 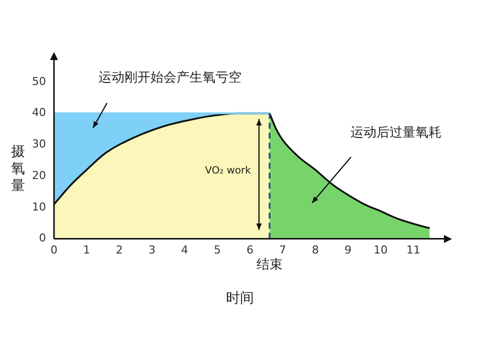 I want to click on annotation: 运动刚开始会产生氧亏空, so click(x=170, y=78).